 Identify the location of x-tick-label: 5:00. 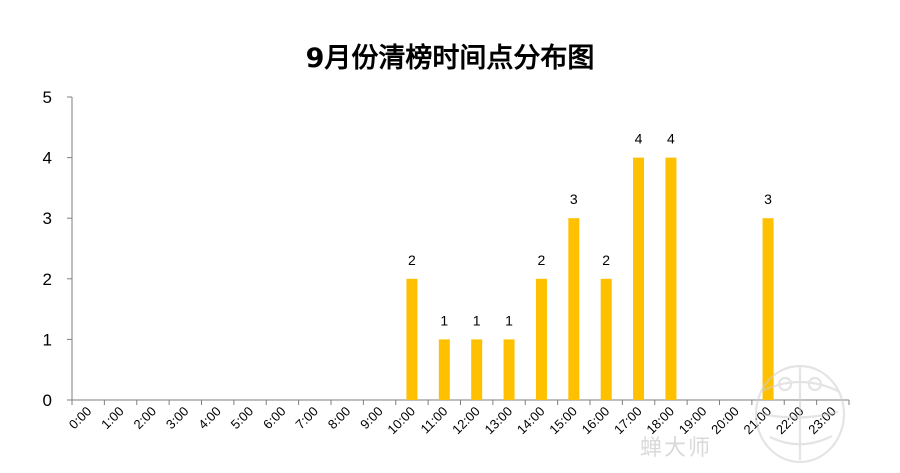
(242, 418).